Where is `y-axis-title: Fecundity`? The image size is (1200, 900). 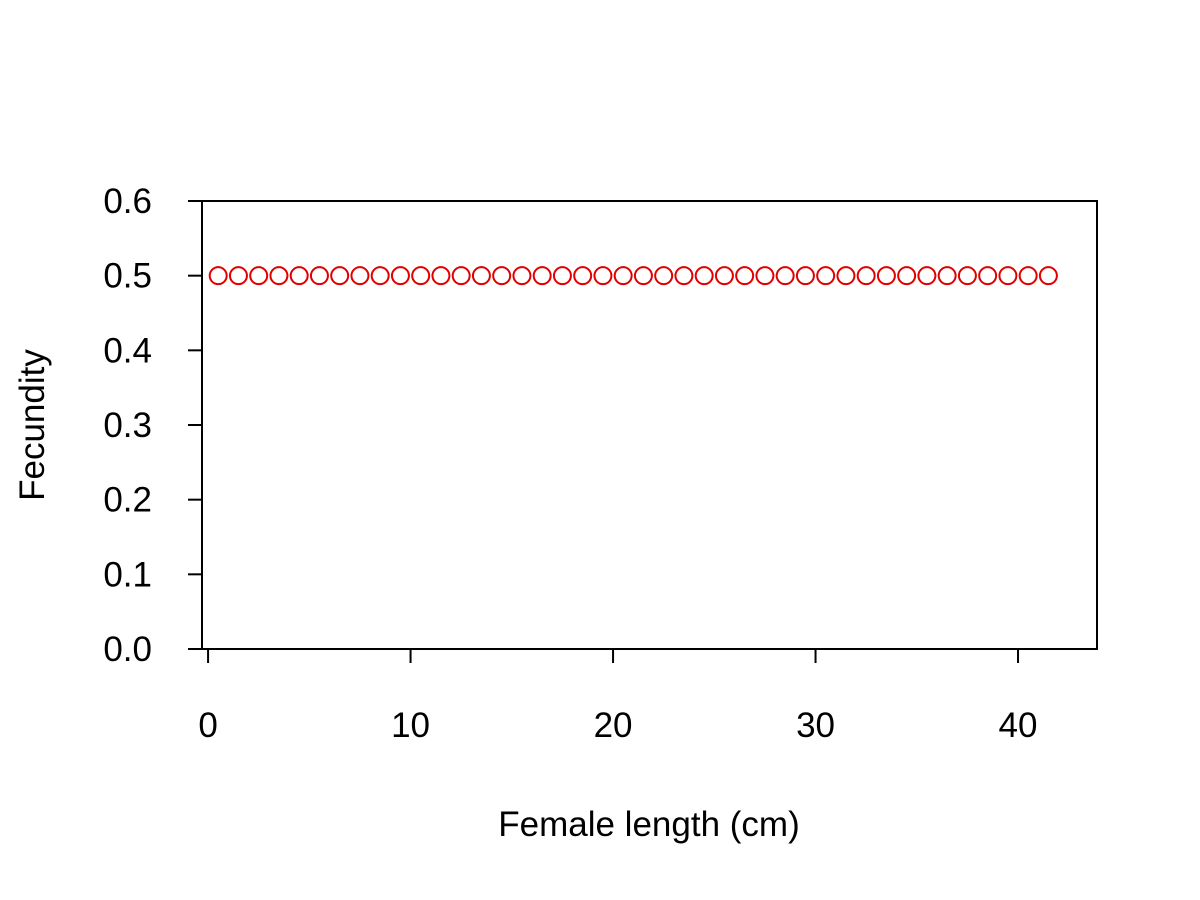 y-axis-title: Fecundity is located at coordinates (32, 425).